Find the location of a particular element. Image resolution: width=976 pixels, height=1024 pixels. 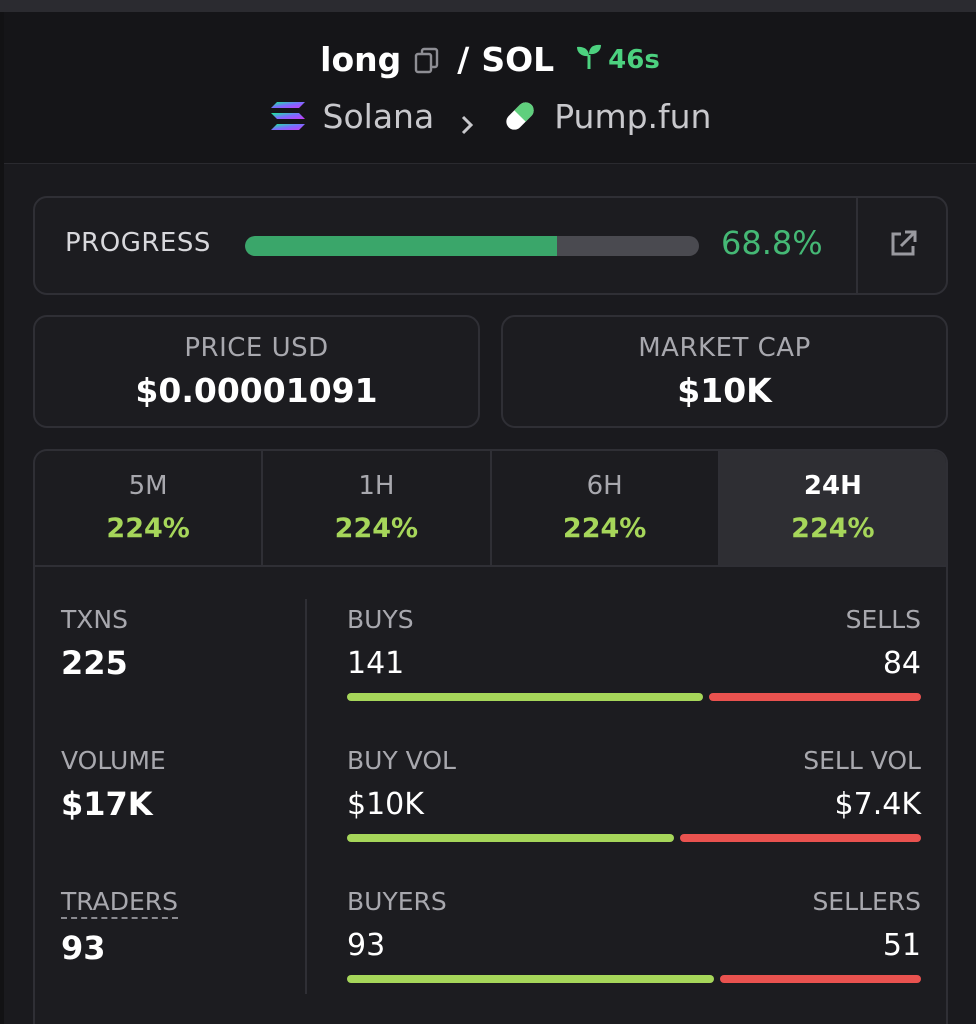

buy-vol-value: $10K is located at coordinates (385, 804).